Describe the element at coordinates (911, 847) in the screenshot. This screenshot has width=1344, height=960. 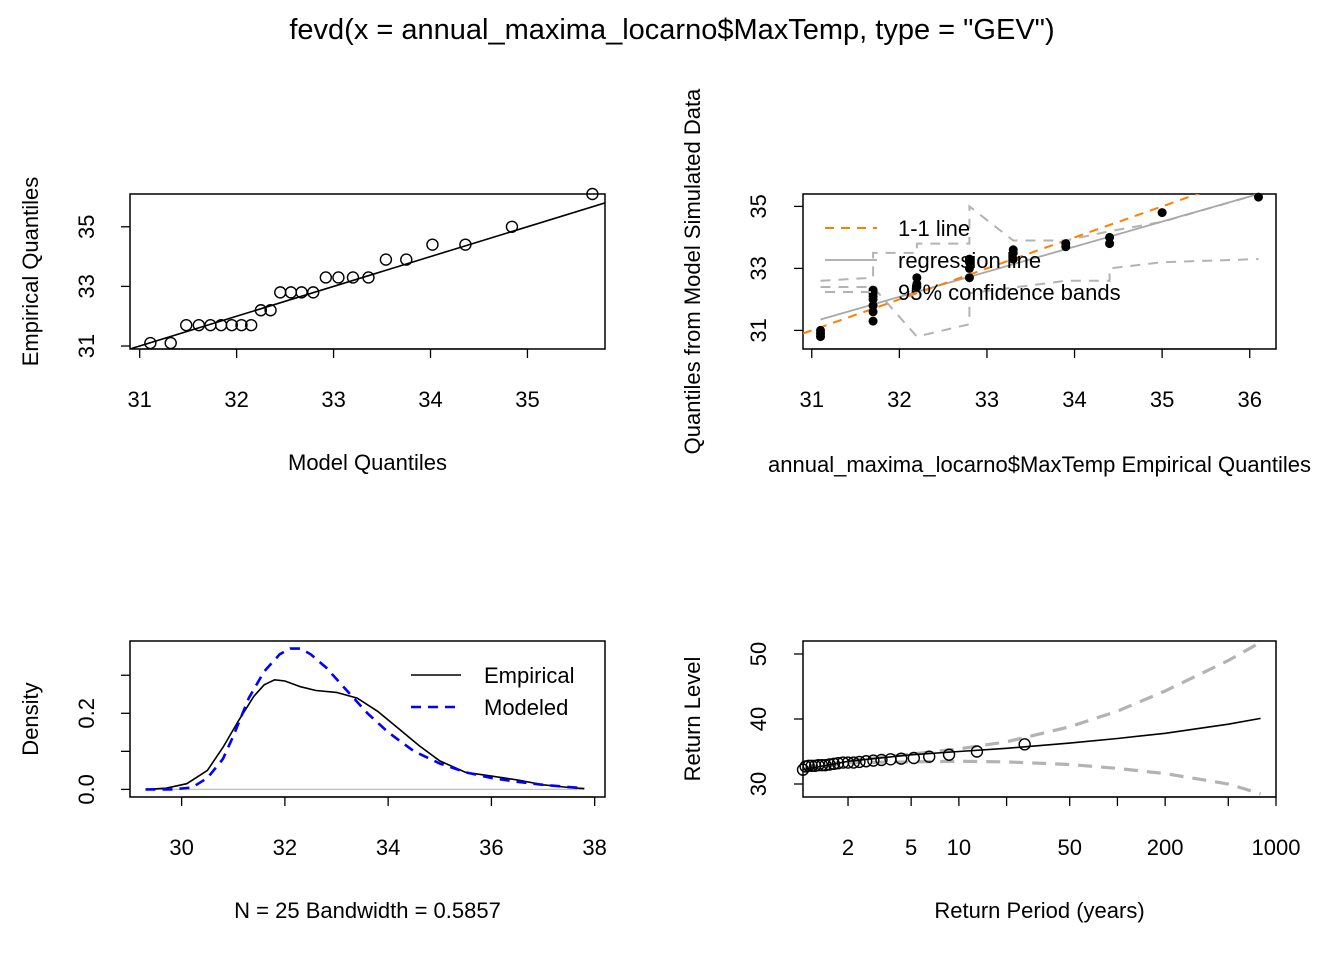
I see `x-tick-label: 5` at that location.